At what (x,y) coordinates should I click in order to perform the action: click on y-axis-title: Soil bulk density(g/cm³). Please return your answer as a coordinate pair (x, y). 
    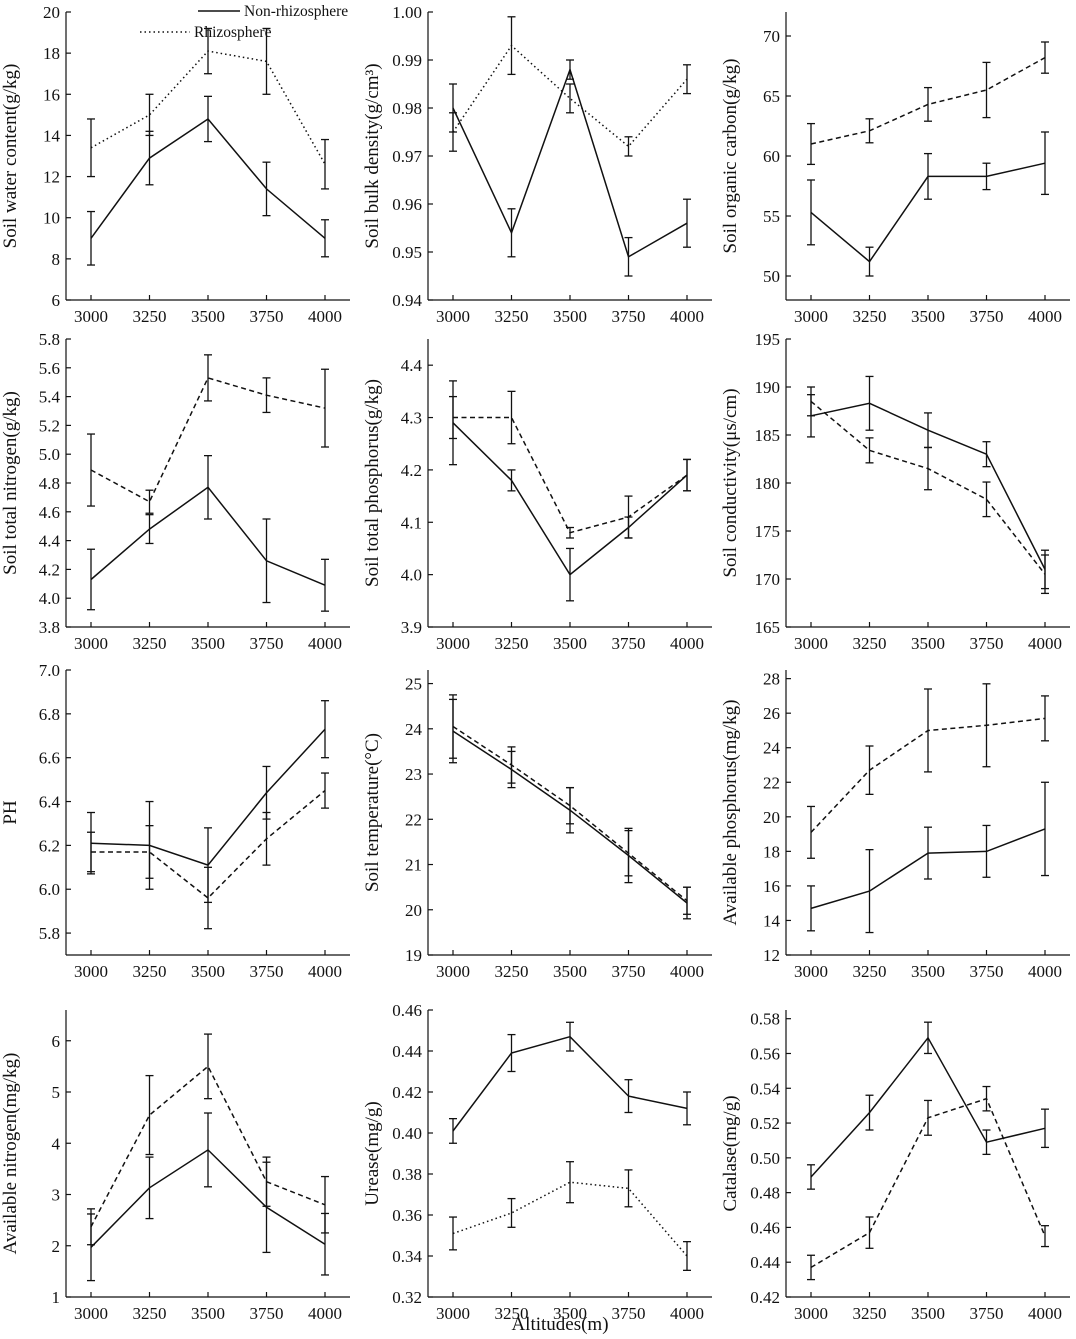
    Looking at the image, I should click on (372, 155).